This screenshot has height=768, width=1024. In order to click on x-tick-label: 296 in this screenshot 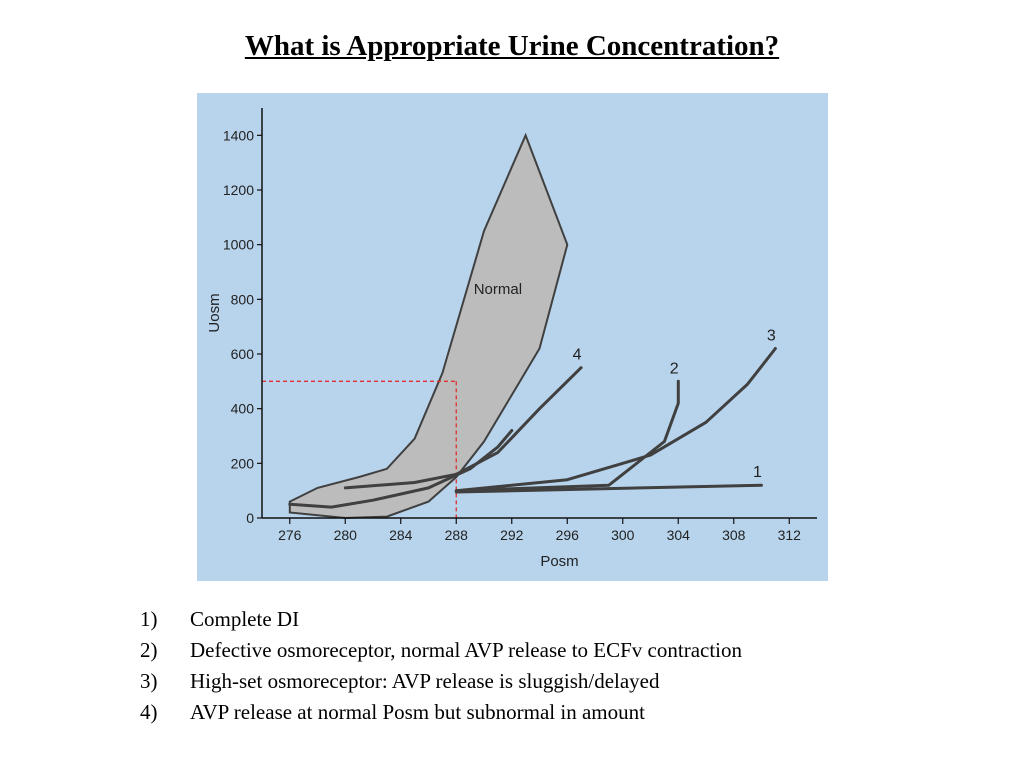, I will do `click(568, 535)`.